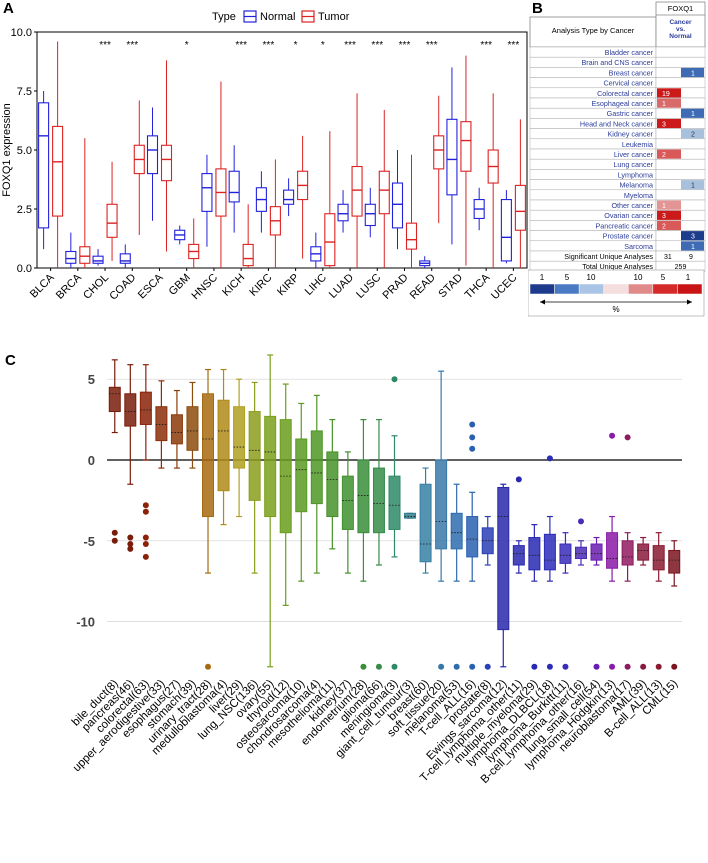 Image resolution: width=708 pixels, height=863 pixels. What do you see at coordinates (664, 104) in the screenshot?
I see `up-count: 1` at bounding box center [664, 104].